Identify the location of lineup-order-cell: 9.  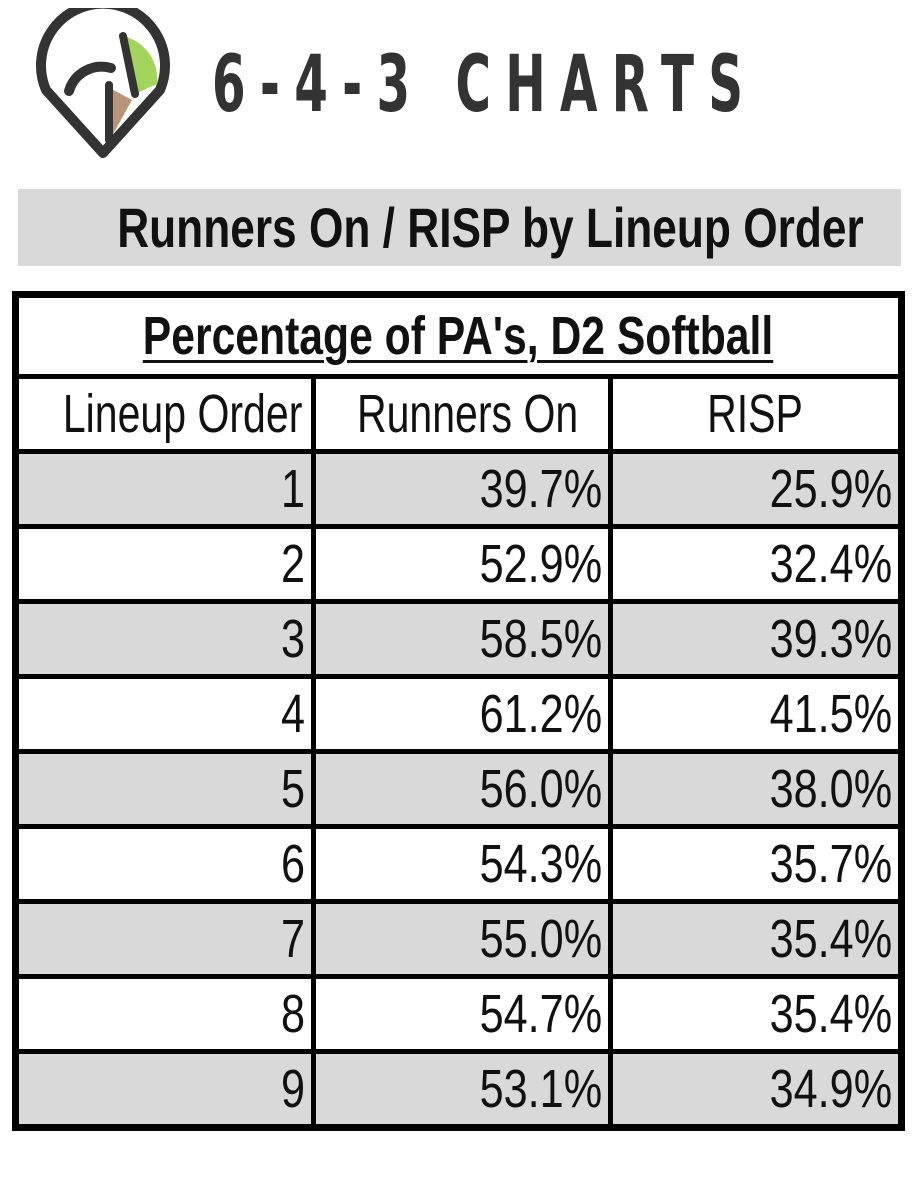
(164, 1089).